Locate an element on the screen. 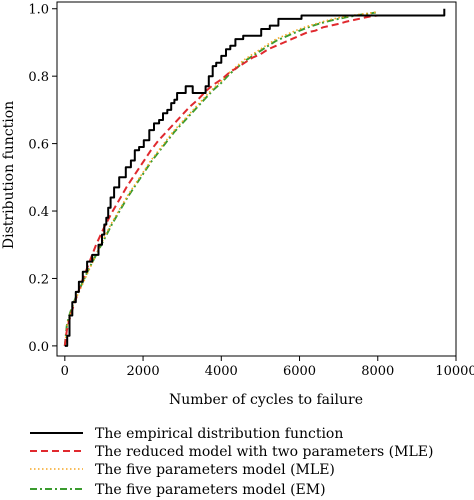 The height and width of the screenshot is (500, 474). y-tick-label: 0.8 is located at coordinates (38, 77).